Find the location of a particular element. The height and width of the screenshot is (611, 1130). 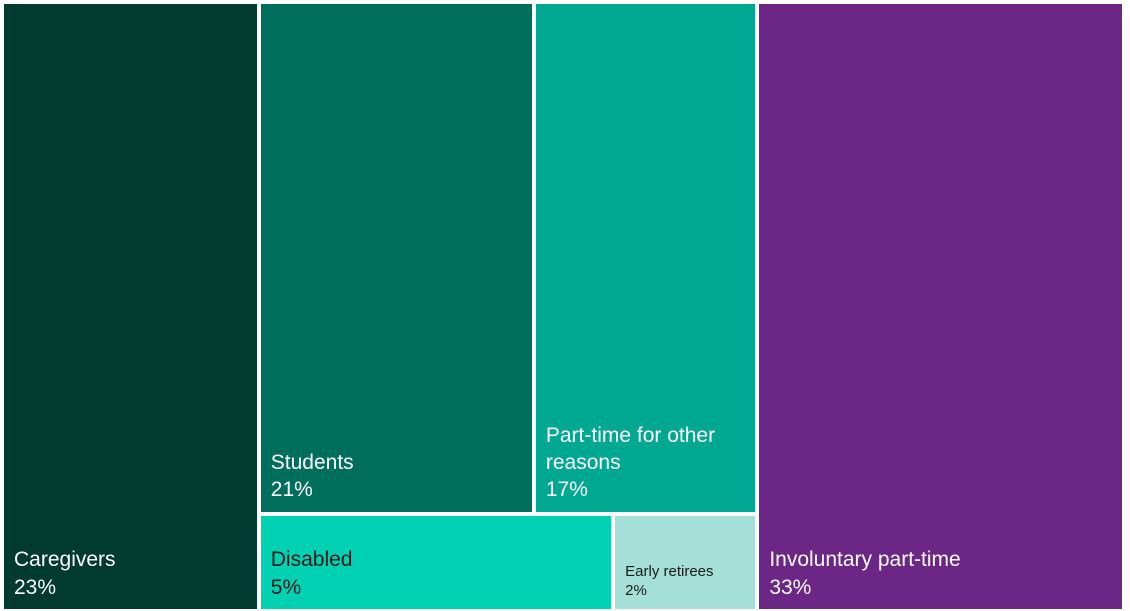

tile-label: Early retirees is located at coordinates (669, 572).